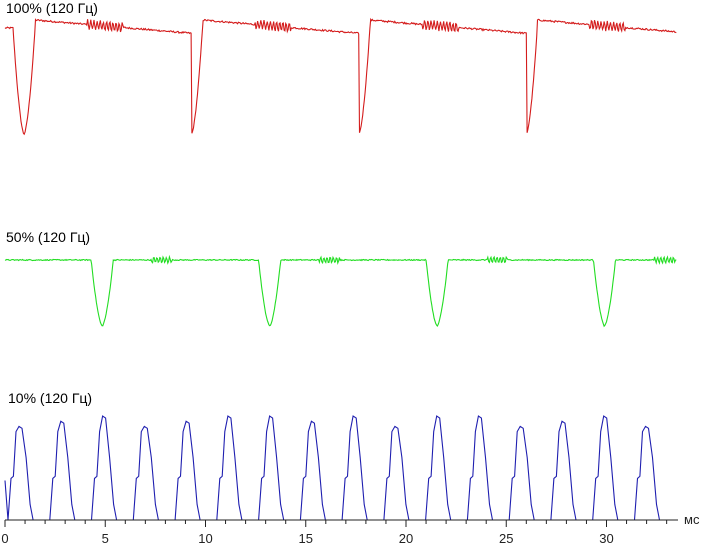 The height and width of the screenshot is (546, 703). What do you see at coordinates (306, 538) in the screenshot?
I see `x-tick-label: 15` at bounding box center [306, 538].